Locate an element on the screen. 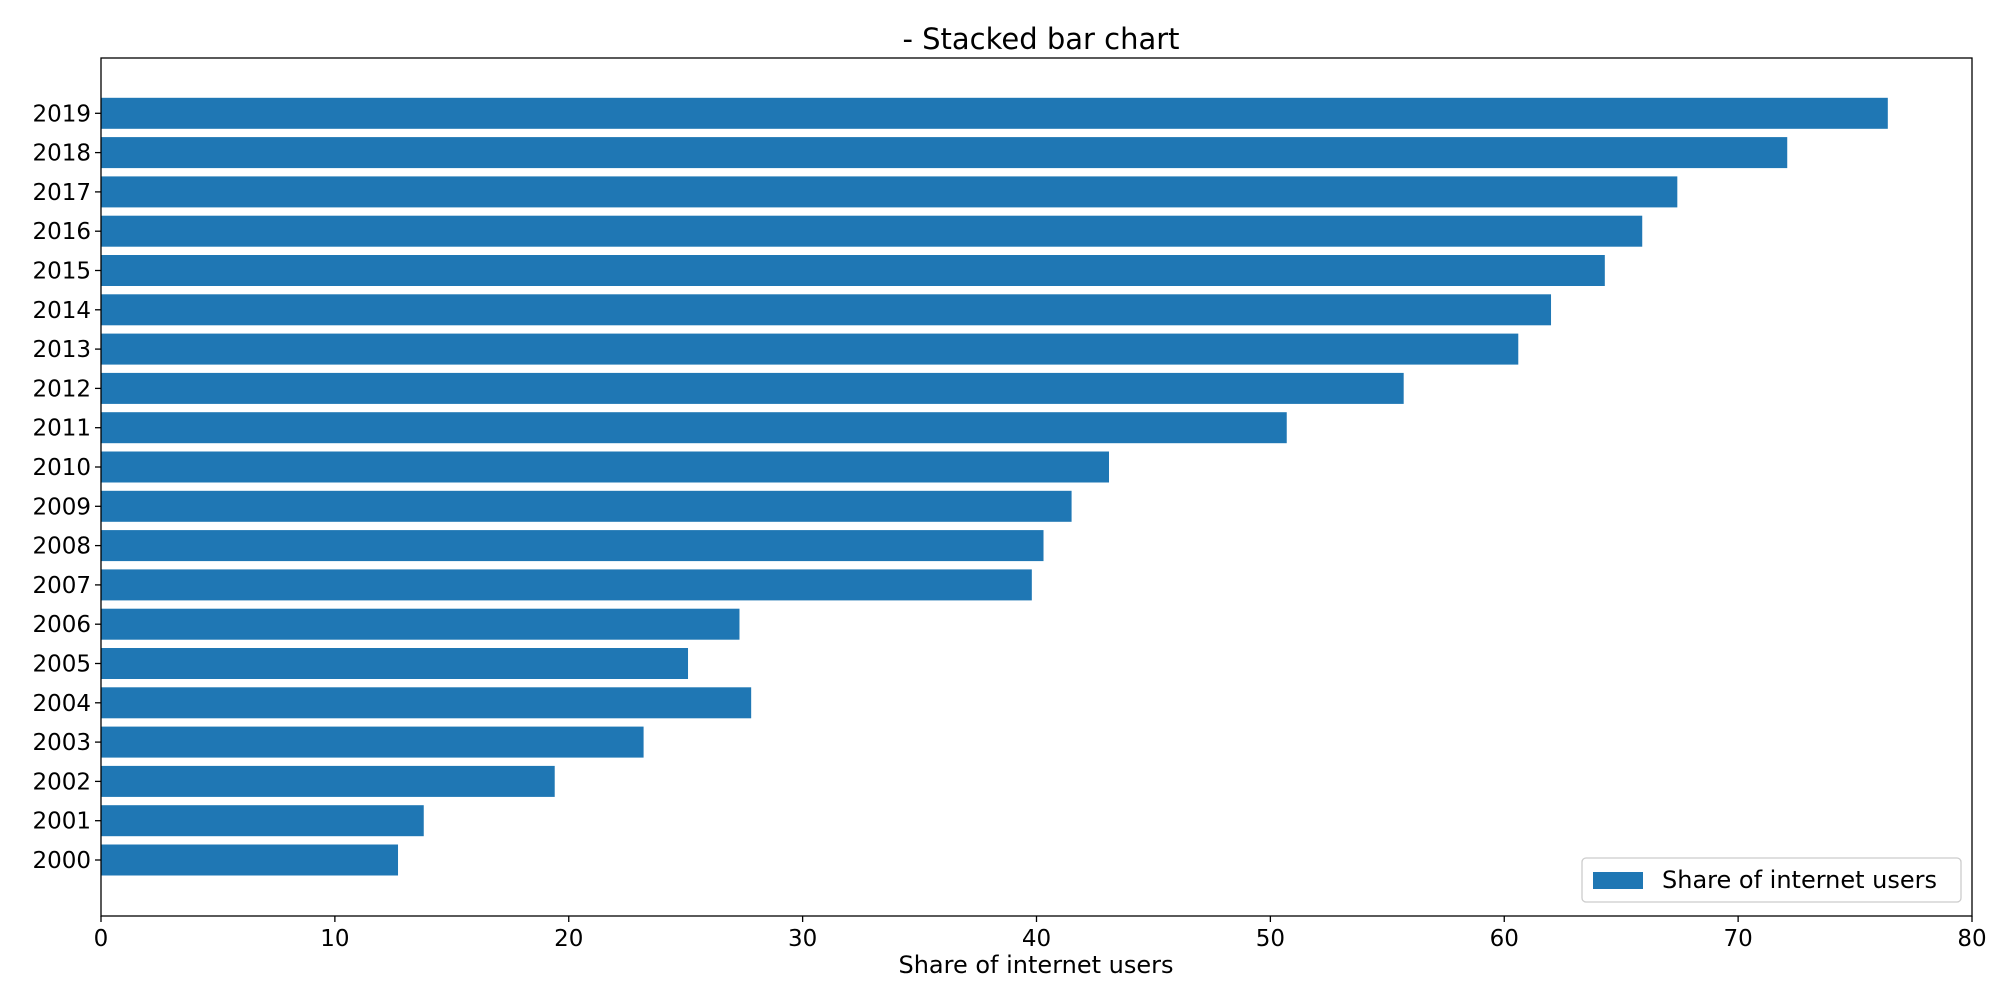 This screenshot has height=1004, width=2000. y-tick-label-2006: 2006 is located at coordinates (61, 625).